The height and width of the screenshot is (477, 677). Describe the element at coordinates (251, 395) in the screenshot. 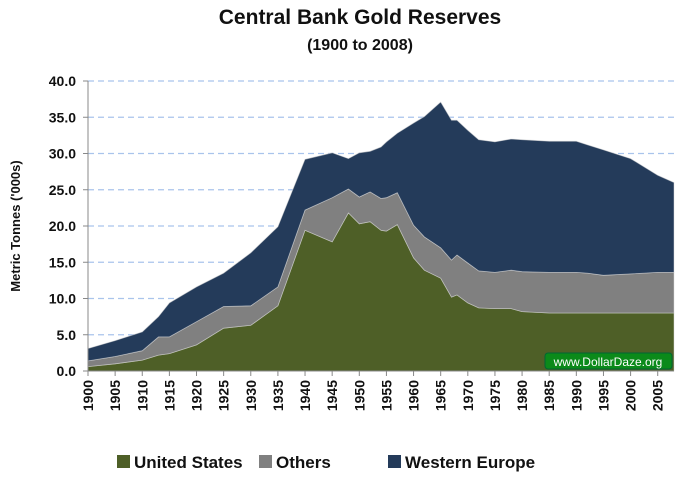

I see `x-tick-label: 1930` at that location.